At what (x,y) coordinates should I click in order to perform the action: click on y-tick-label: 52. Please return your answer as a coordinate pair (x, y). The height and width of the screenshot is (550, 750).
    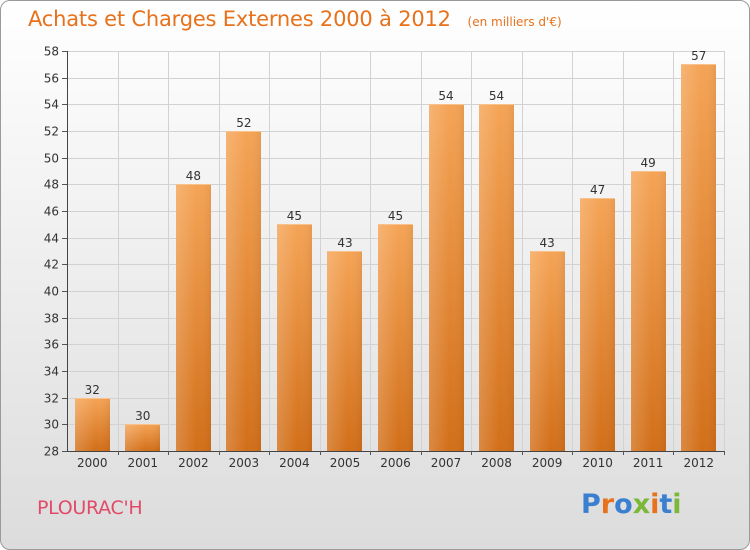
    Looking at the image, I should click on (51, 132).